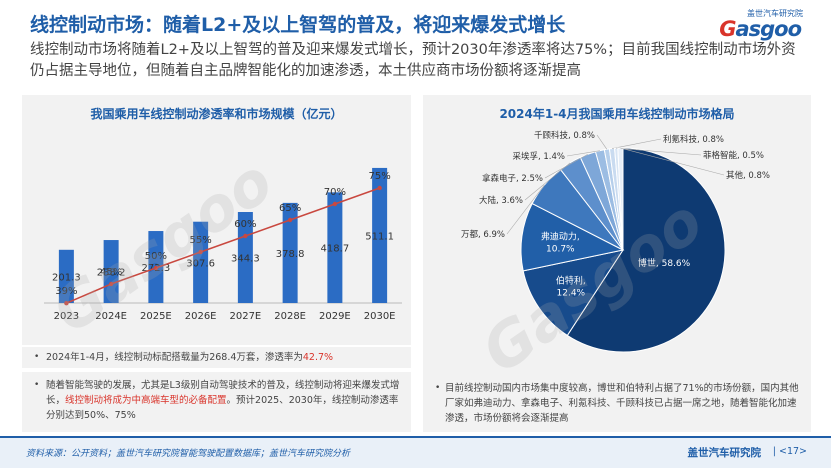 The image size is (831, 468). What do you see at coordinates (724, 453) in the screenshot?
I see `footer-org: 盖世汽车研究院` at bounding box center [724, 453].